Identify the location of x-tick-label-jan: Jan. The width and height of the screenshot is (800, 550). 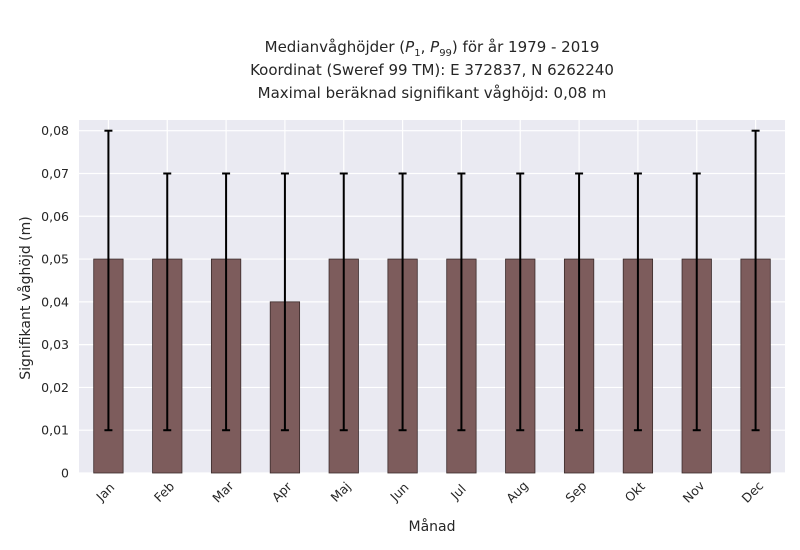
(104, 492).